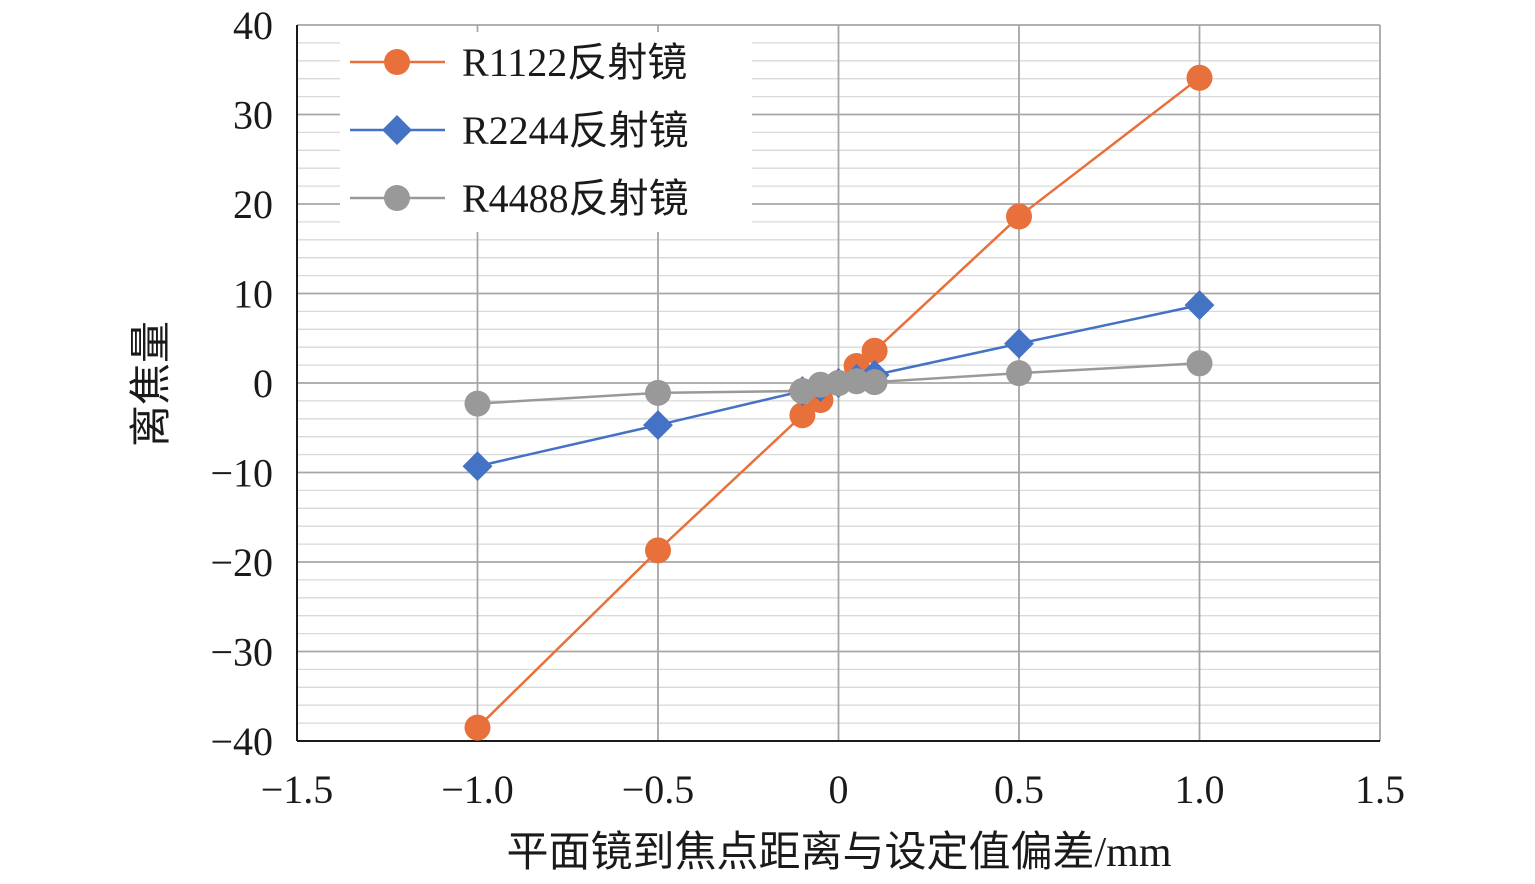 This screenshot has width=1535, height=884. I want to click on x-tick-label: −0.5, so click(658, 789).